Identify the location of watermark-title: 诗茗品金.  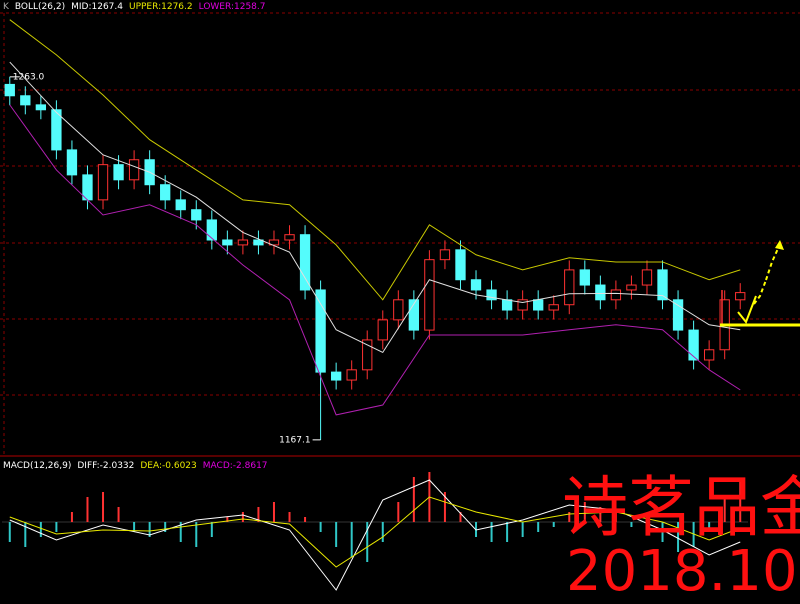
(681, 507).